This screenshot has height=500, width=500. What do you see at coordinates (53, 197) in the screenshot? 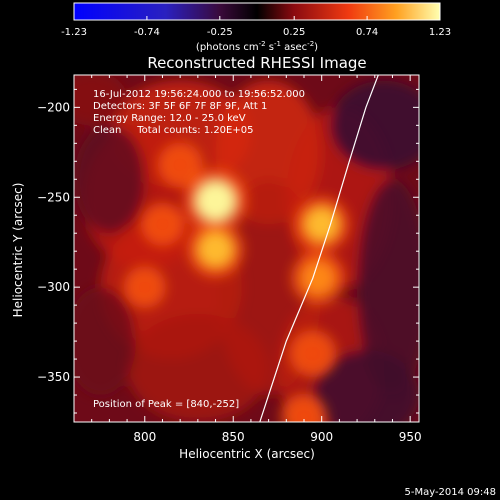
I see `y-tick-label: −250` at bounding box center [53, 197].